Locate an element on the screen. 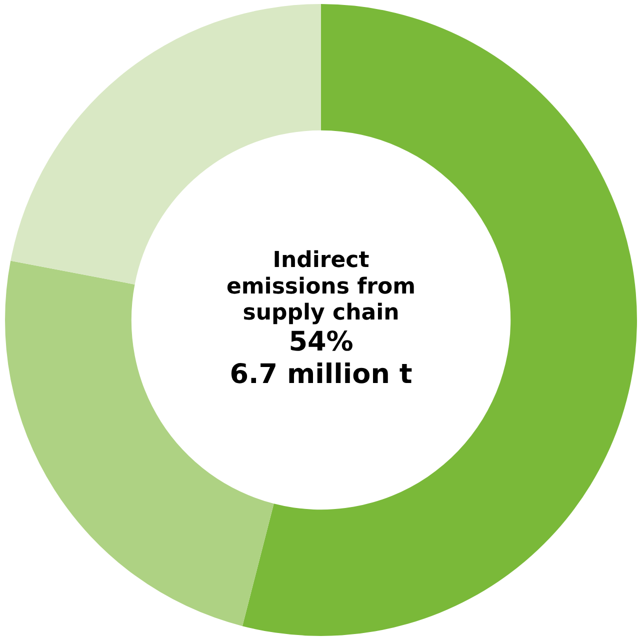 This screenshot has width=642, height=640. data-label: 54% is located at coordinates (321, 342).